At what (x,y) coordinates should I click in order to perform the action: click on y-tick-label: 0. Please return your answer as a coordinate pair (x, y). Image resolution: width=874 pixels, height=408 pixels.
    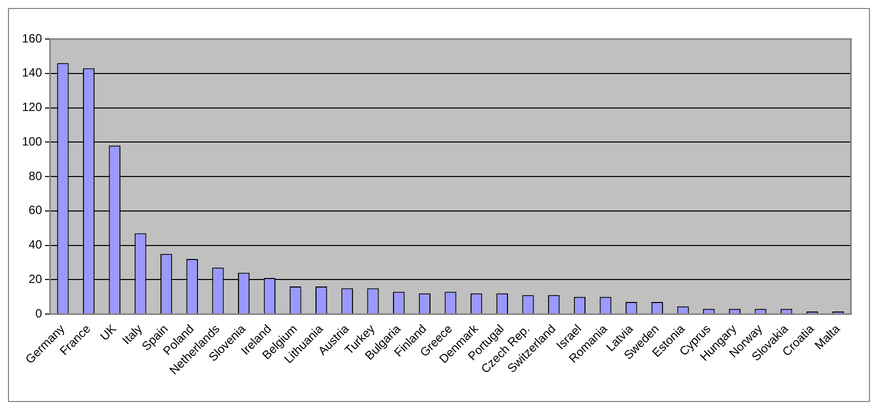
    Looking at the image, I should click on (38, 313).